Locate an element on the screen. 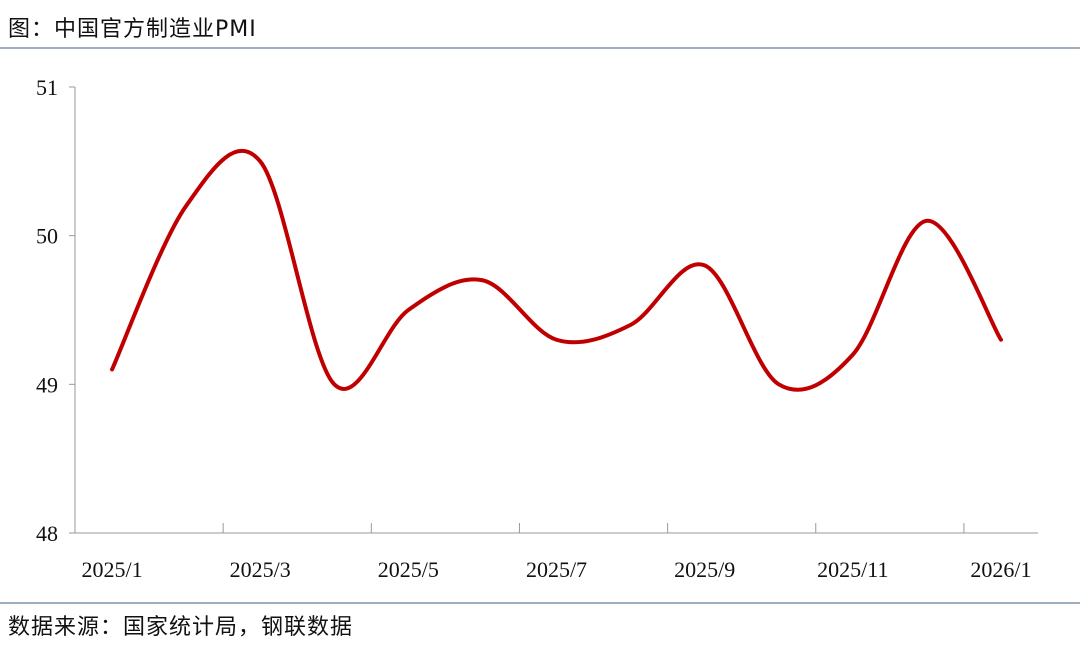  x-tick-label: 2025/5 is located at coordinates (408, 569).